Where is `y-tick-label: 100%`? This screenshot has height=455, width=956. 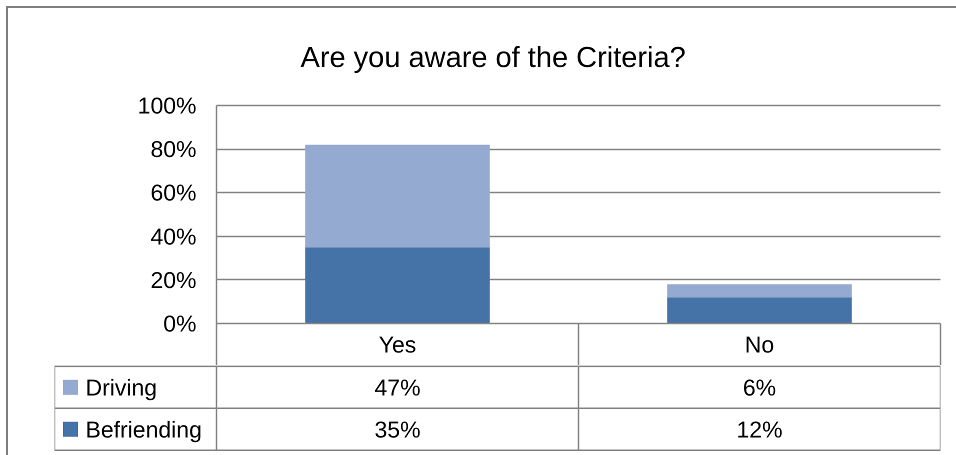
y-tick-label: 100% is located at coordinates (167, 105).